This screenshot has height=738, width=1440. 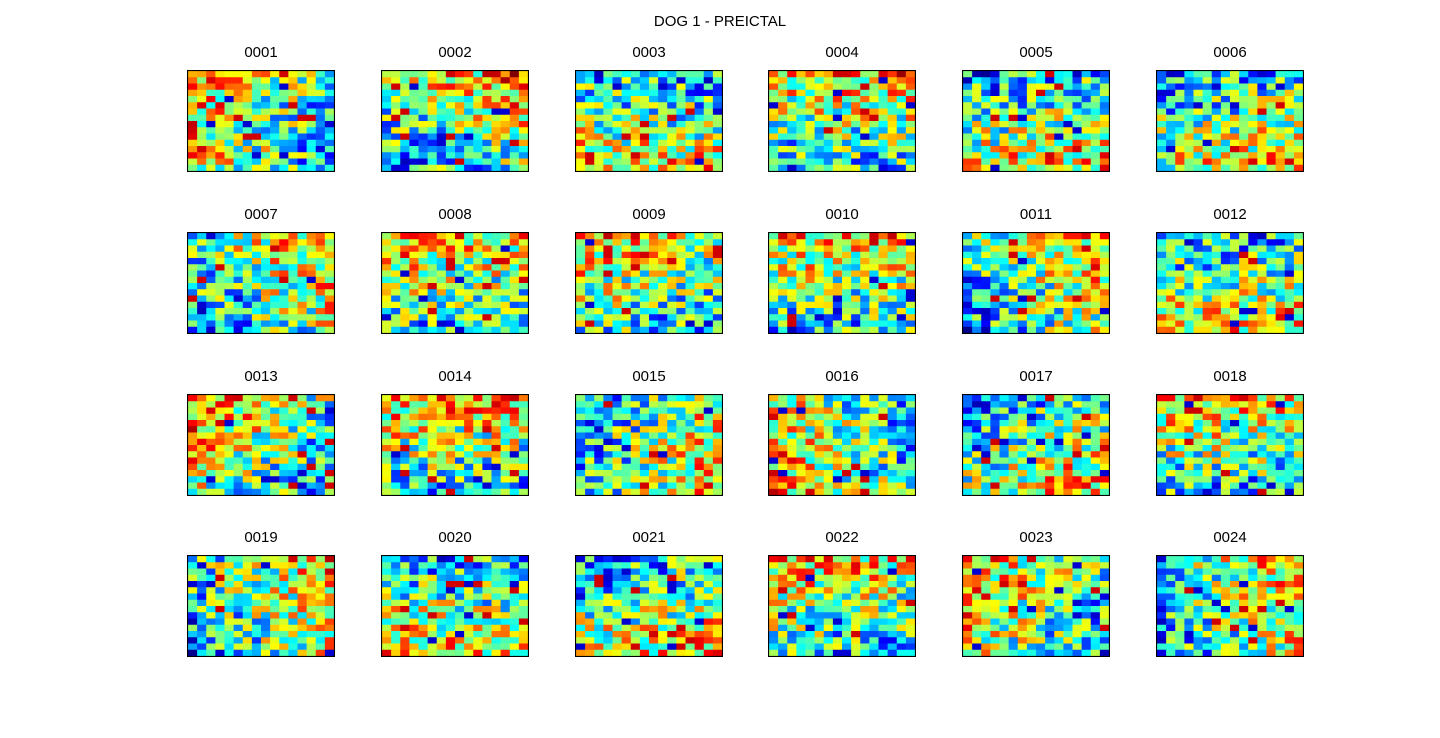 What do you see at coordinates (1036, 121) in the screenshot?
I see `heatmap` at bounding box center [1036, 121].